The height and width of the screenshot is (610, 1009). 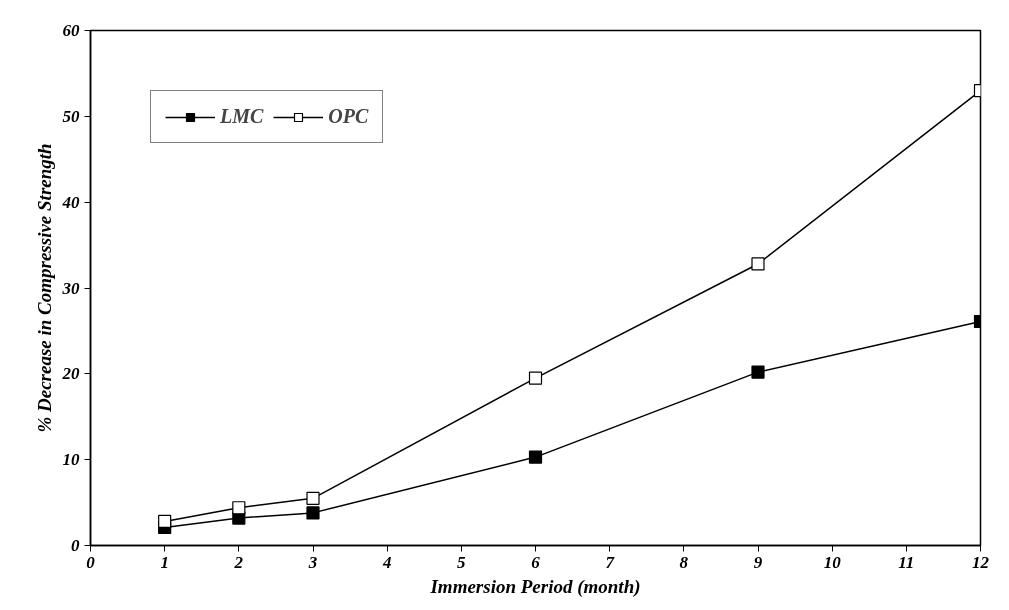 I want to click on y-tick-label: 40, so click(x=70, y=202).